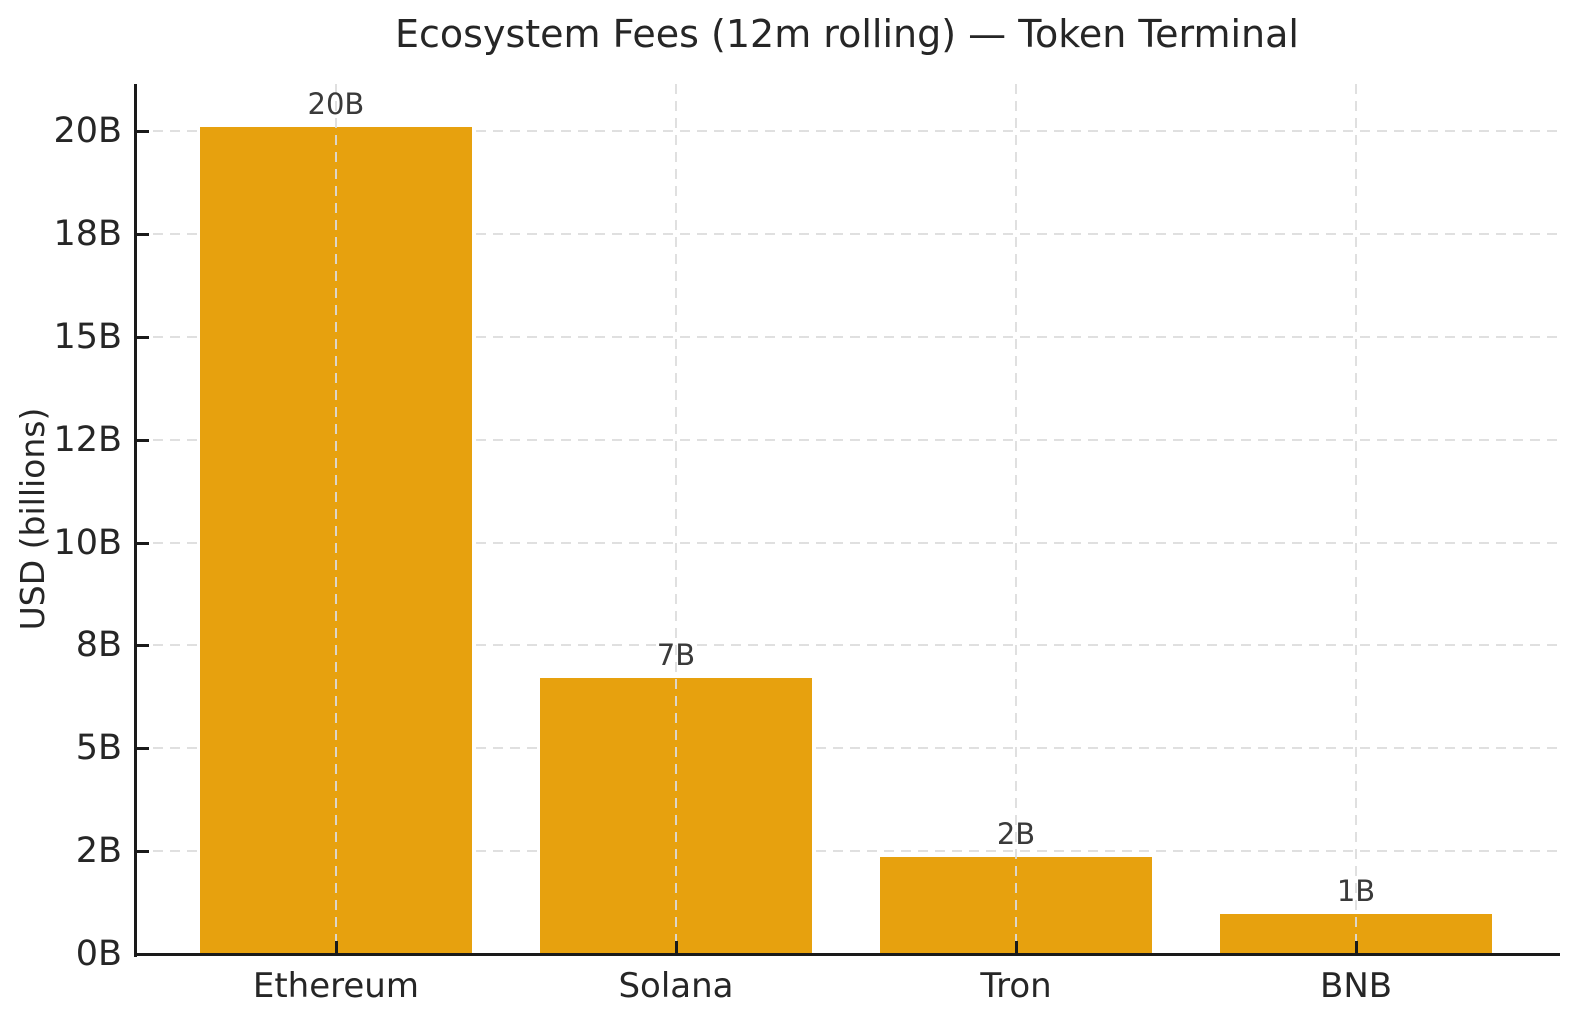 The width and height of the screenshot is (1577, 1018). I want to click on bar-value-label: 1B, so click(1356, 891).